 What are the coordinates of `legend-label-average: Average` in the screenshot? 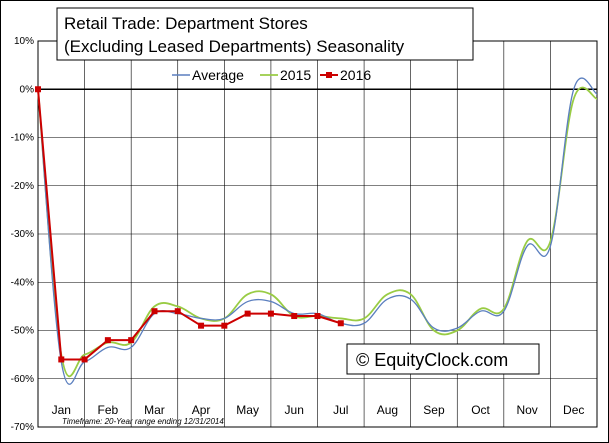 It's located at (218, 75).